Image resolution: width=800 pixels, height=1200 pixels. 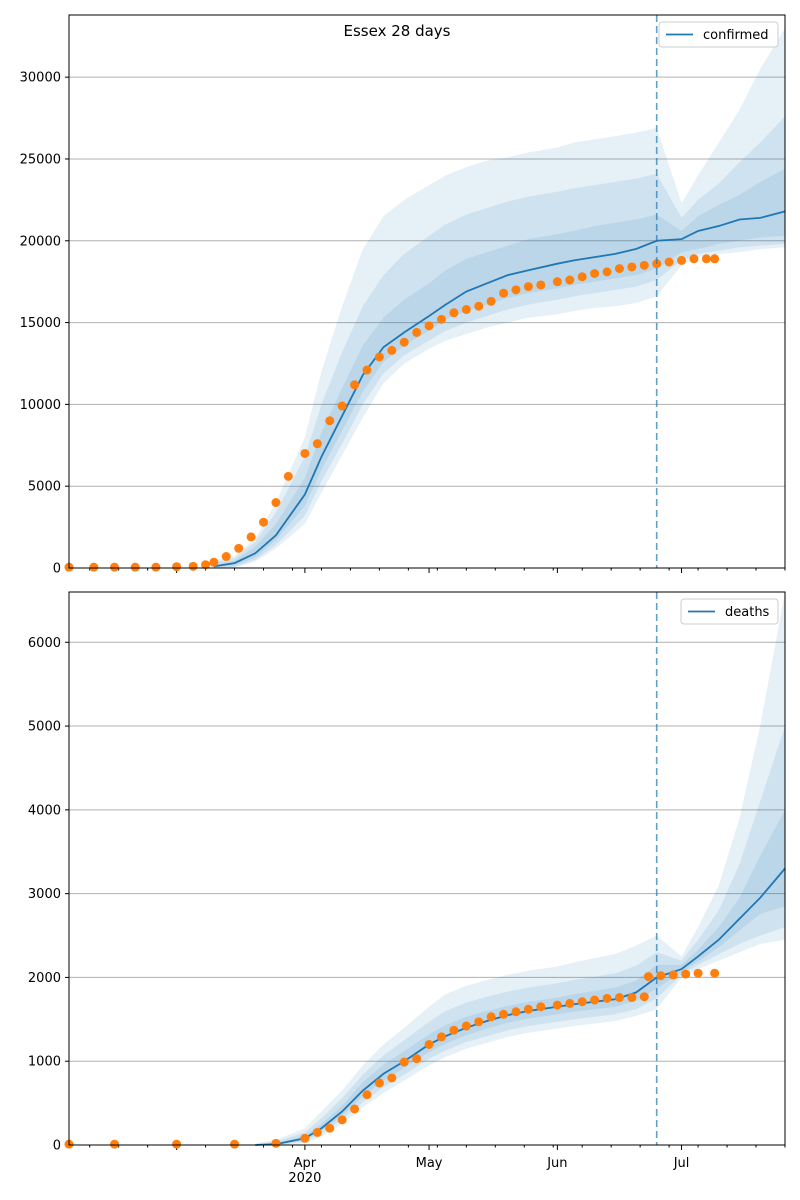 I want to click on x-tick-label: May, so click(x=429, y=1163).